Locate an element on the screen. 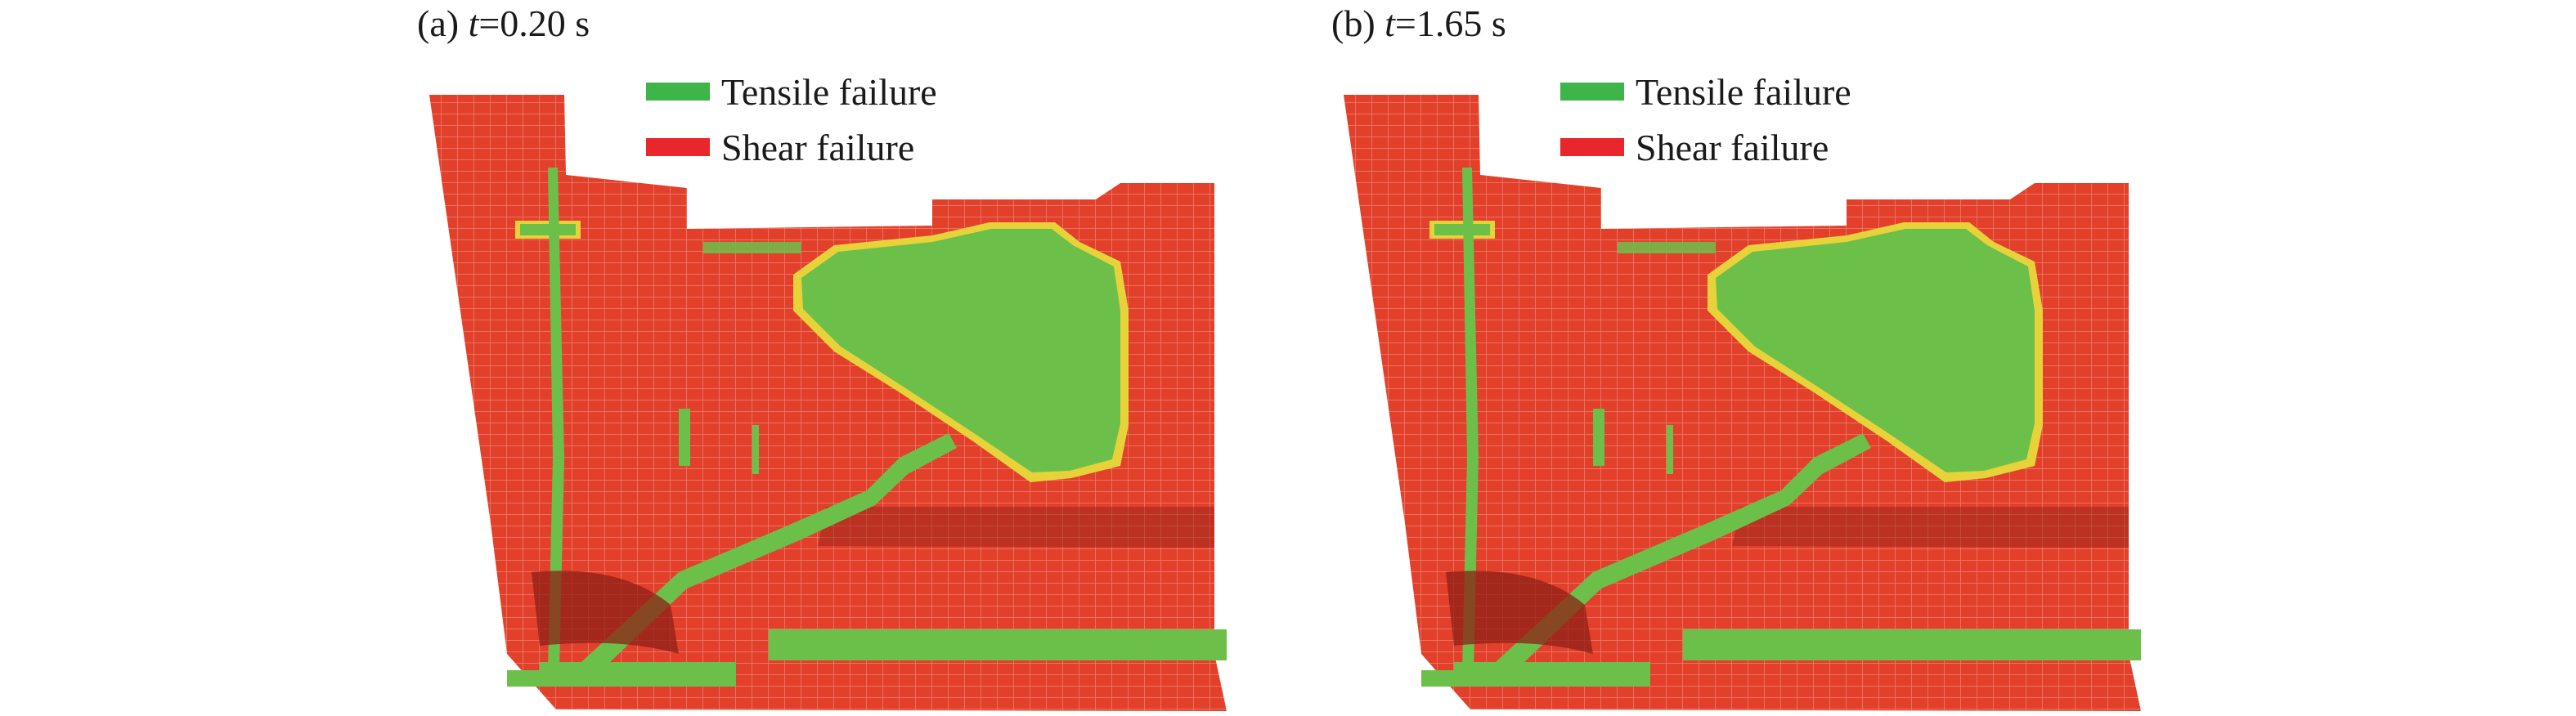 The width and height of the screenshot is (2576, 716). panel-a-fracture-band is located at coordinates (998, 644).